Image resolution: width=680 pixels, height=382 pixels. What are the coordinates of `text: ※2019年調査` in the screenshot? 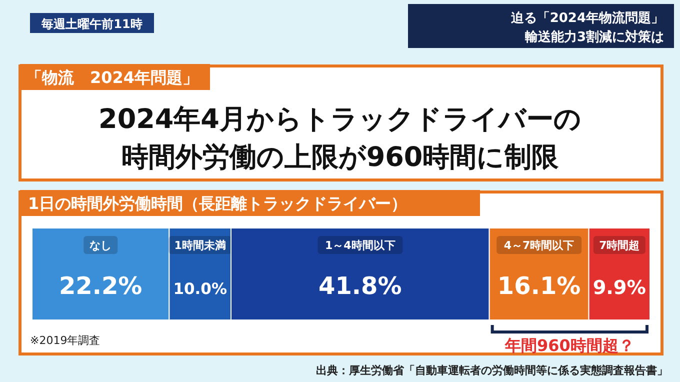 It's located at (65, 340).